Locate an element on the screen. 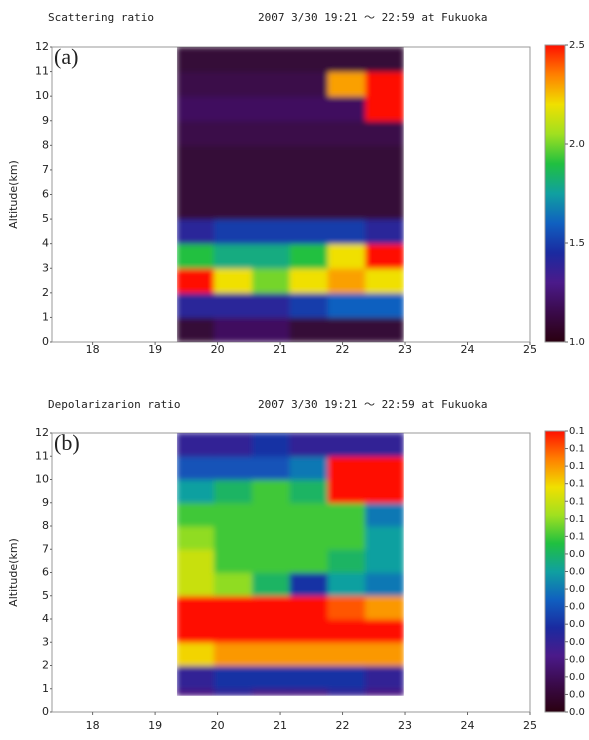 The width and height of the screenshot is (589, 740). chart-title: Depolarizarion ratio is located at coordinates (114, 404).